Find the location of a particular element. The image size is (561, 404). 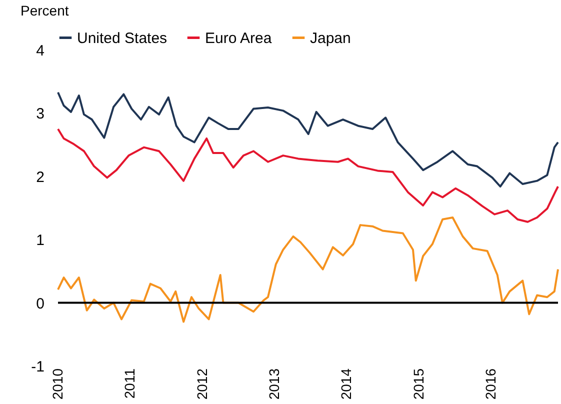

x-tick-label: 2011 is located at coordinates (130, 383).